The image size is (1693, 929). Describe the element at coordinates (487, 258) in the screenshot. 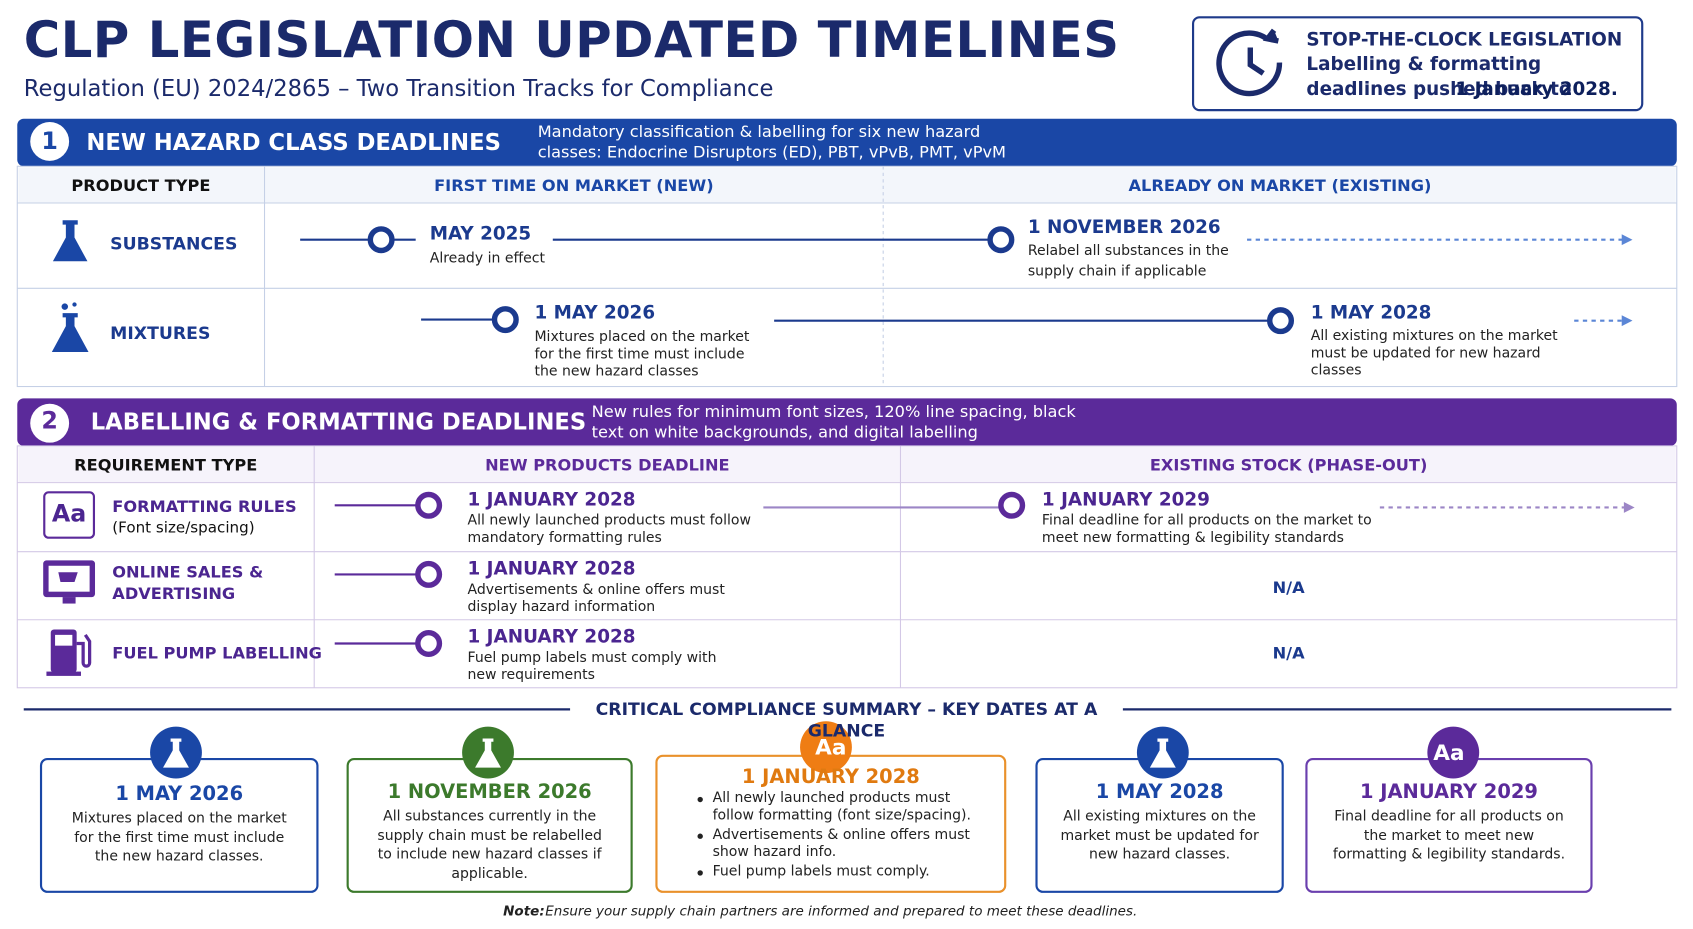

I see `milestone-text: Already in effect` at that location.